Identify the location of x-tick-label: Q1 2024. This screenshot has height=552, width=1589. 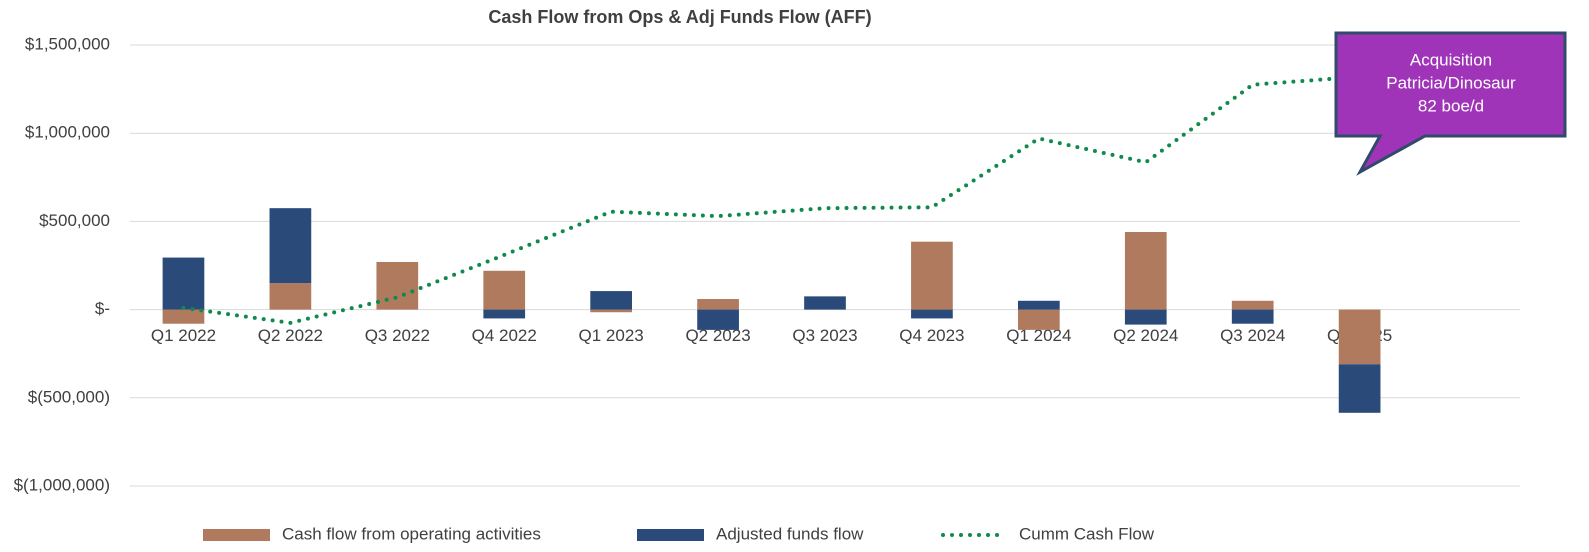
(1038, 335).